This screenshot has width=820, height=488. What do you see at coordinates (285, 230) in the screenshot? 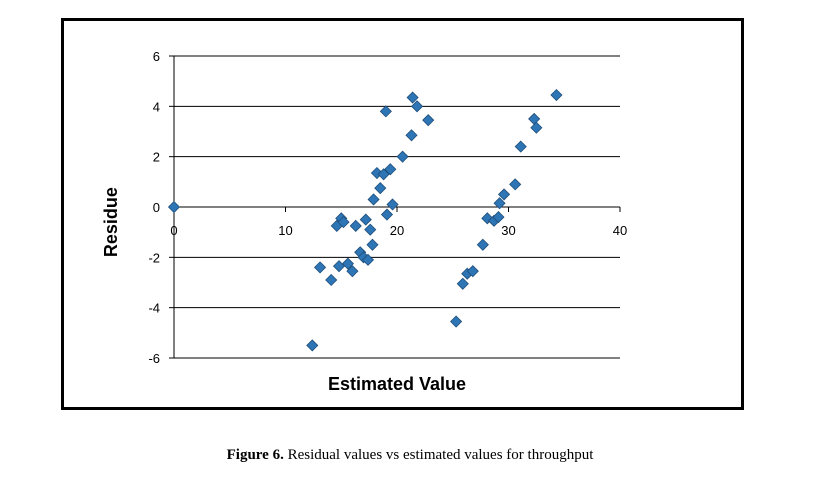
I see `x-tick-label: 10` at bounding box center [285, 230].